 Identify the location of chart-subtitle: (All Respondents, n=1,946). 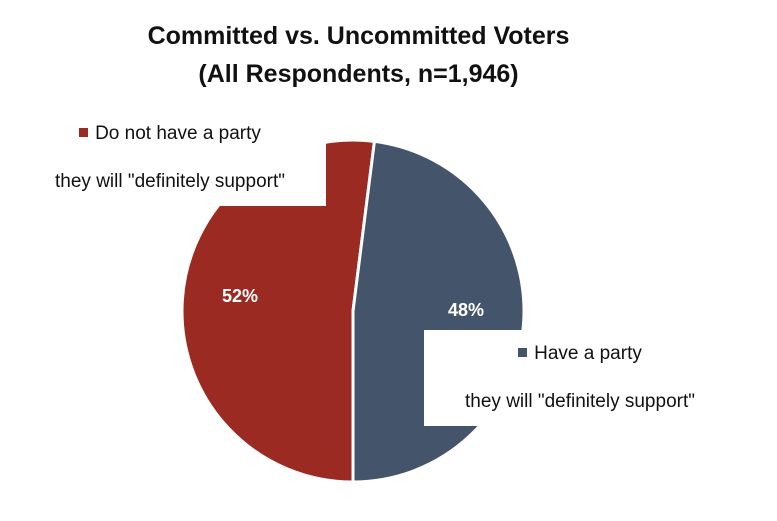
(358, 74).